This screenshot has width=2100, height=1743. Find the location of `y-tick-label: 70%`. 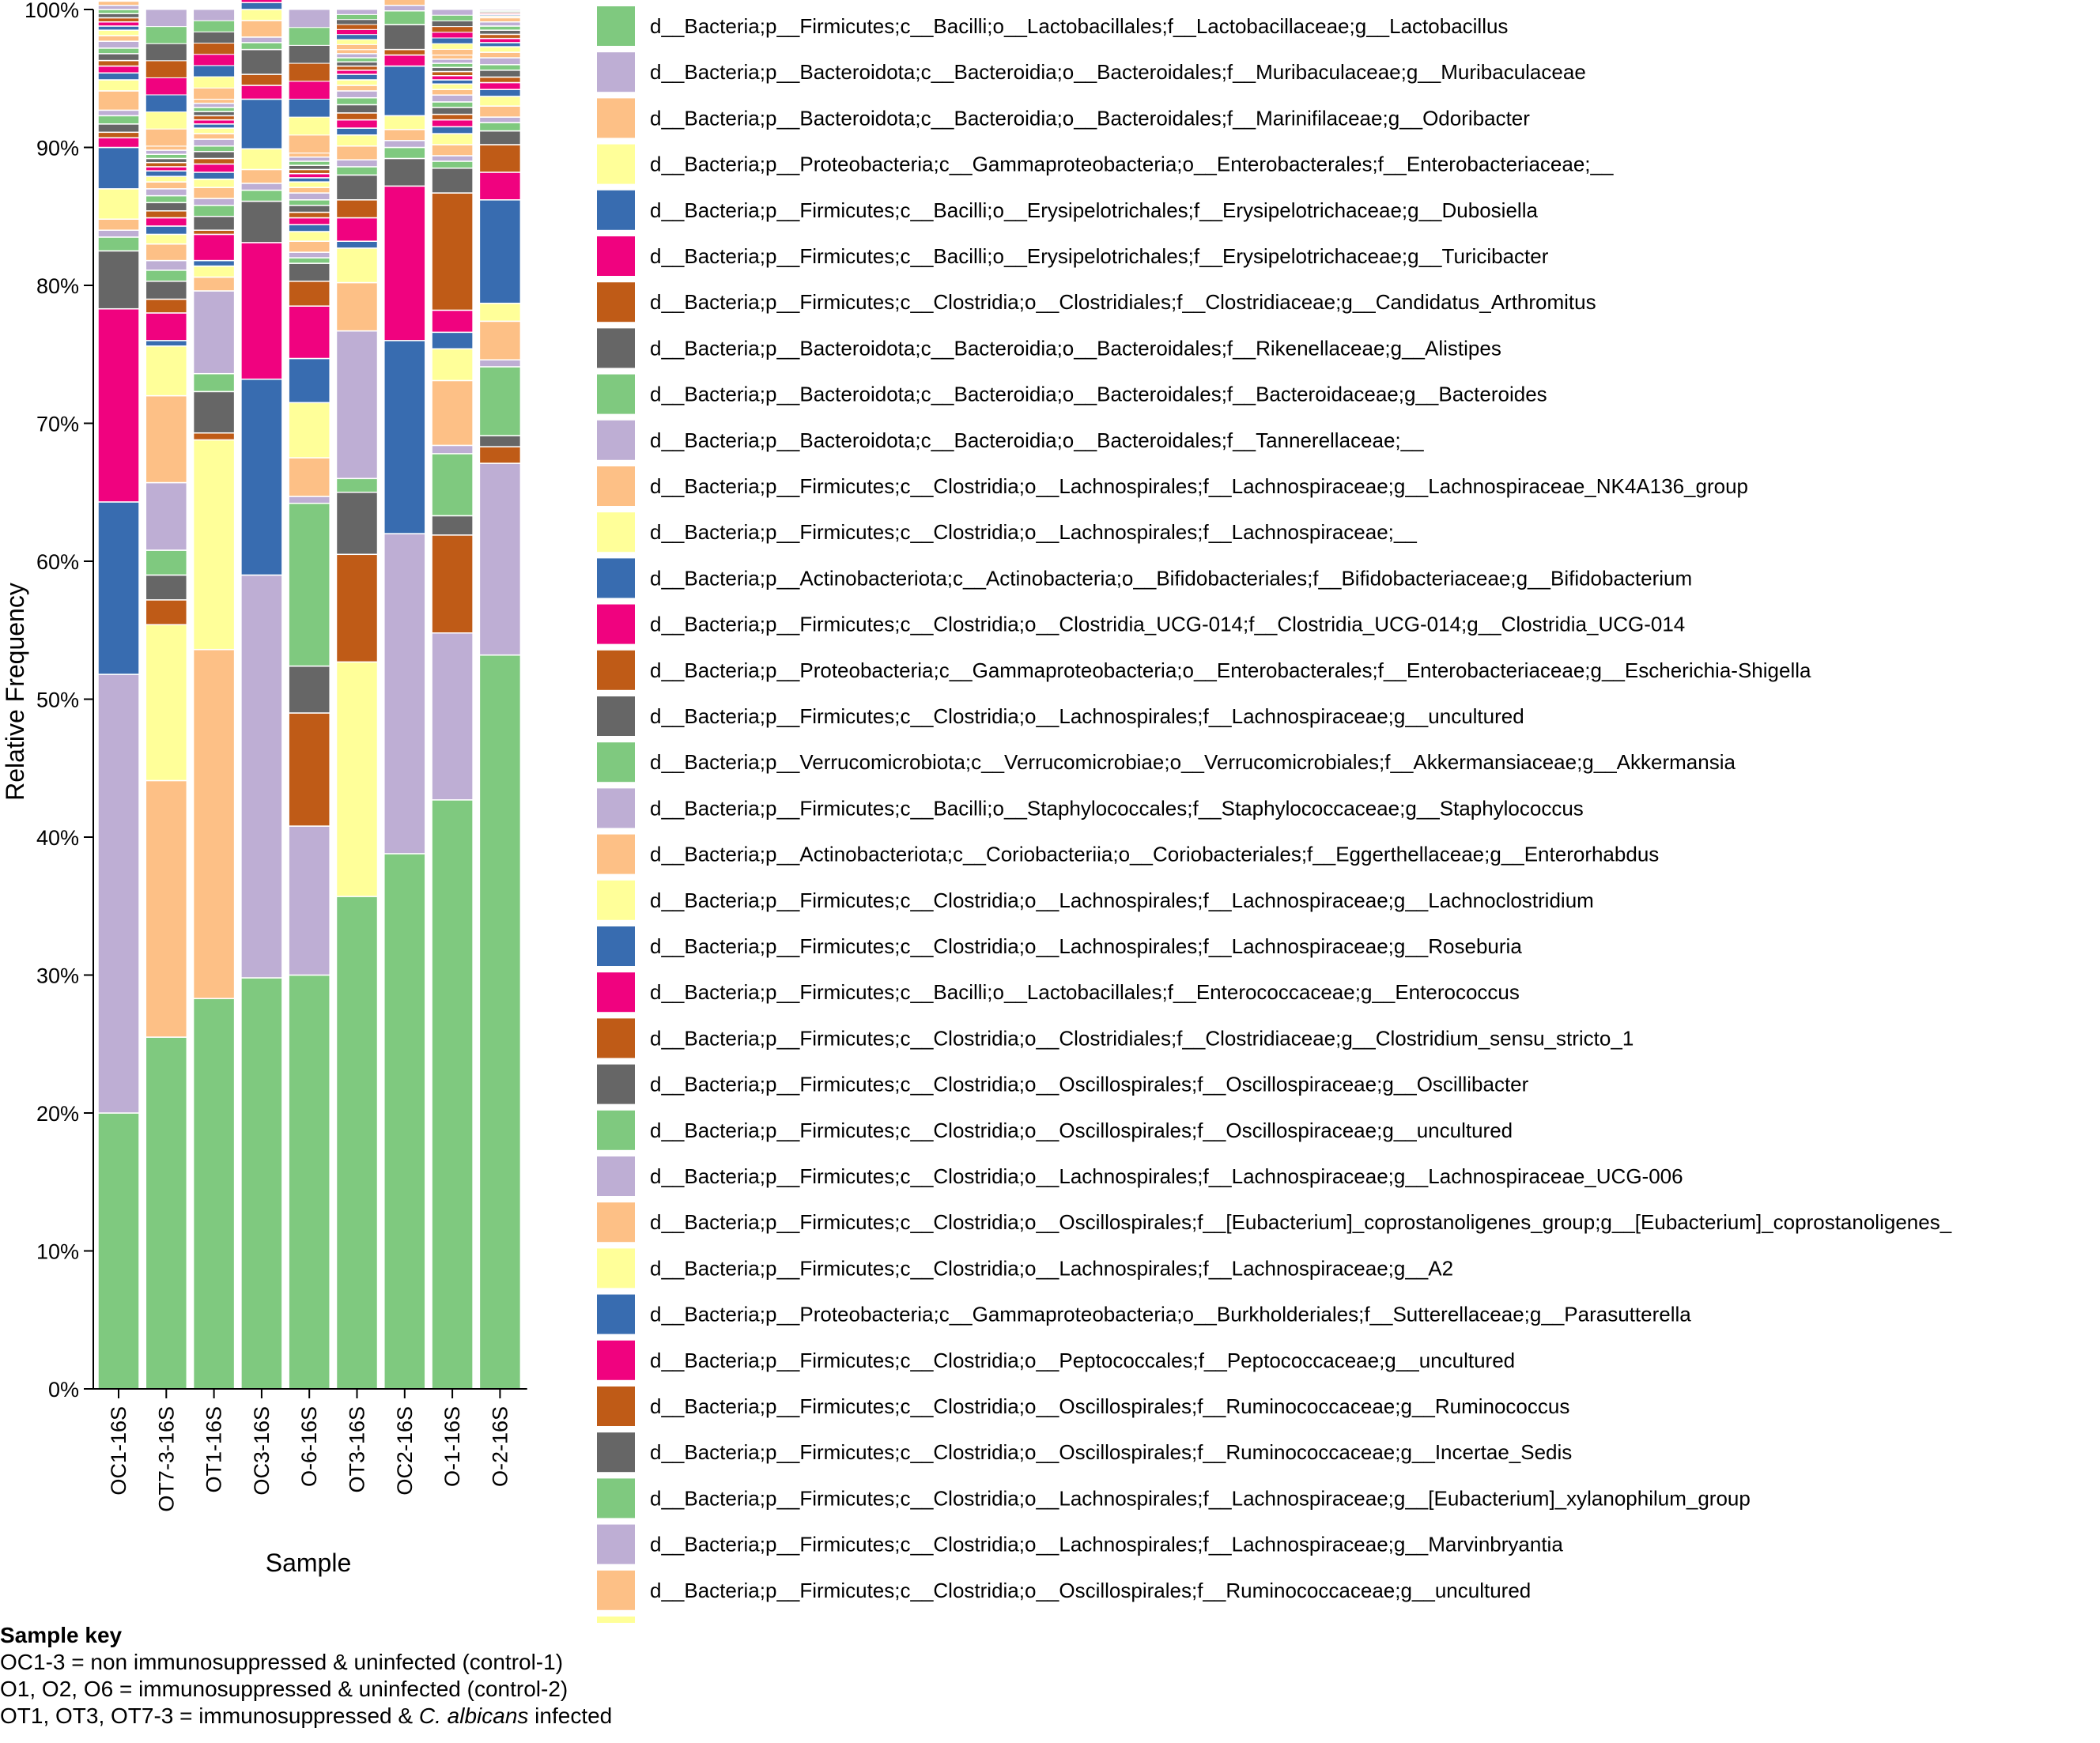

y-tick-label: 70% is located at coordinates (57, 424).